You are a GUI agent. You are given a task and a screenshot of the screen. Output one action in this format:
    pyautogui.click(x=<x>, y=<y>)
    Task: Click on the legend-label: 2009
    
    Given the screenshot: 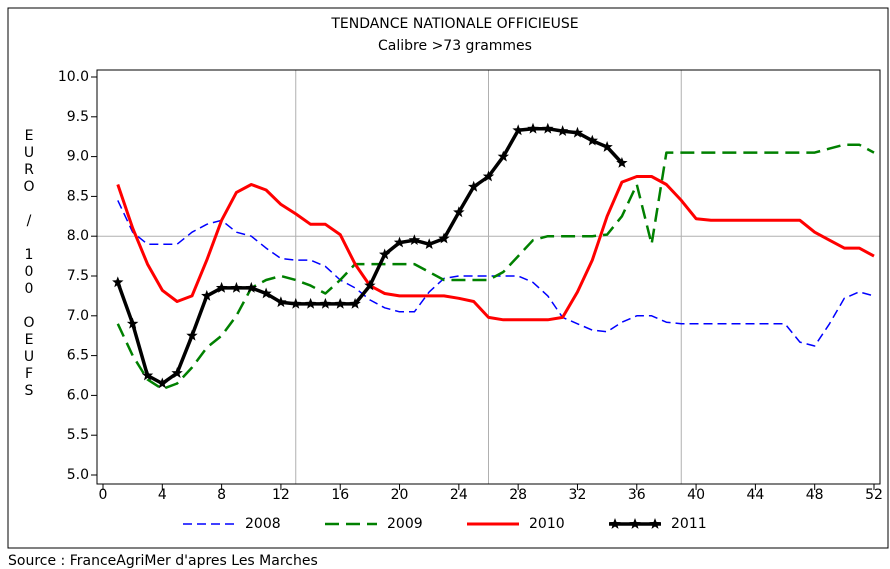 What is the action you would take?
    pyautogui.click(x=405, y=524)
    